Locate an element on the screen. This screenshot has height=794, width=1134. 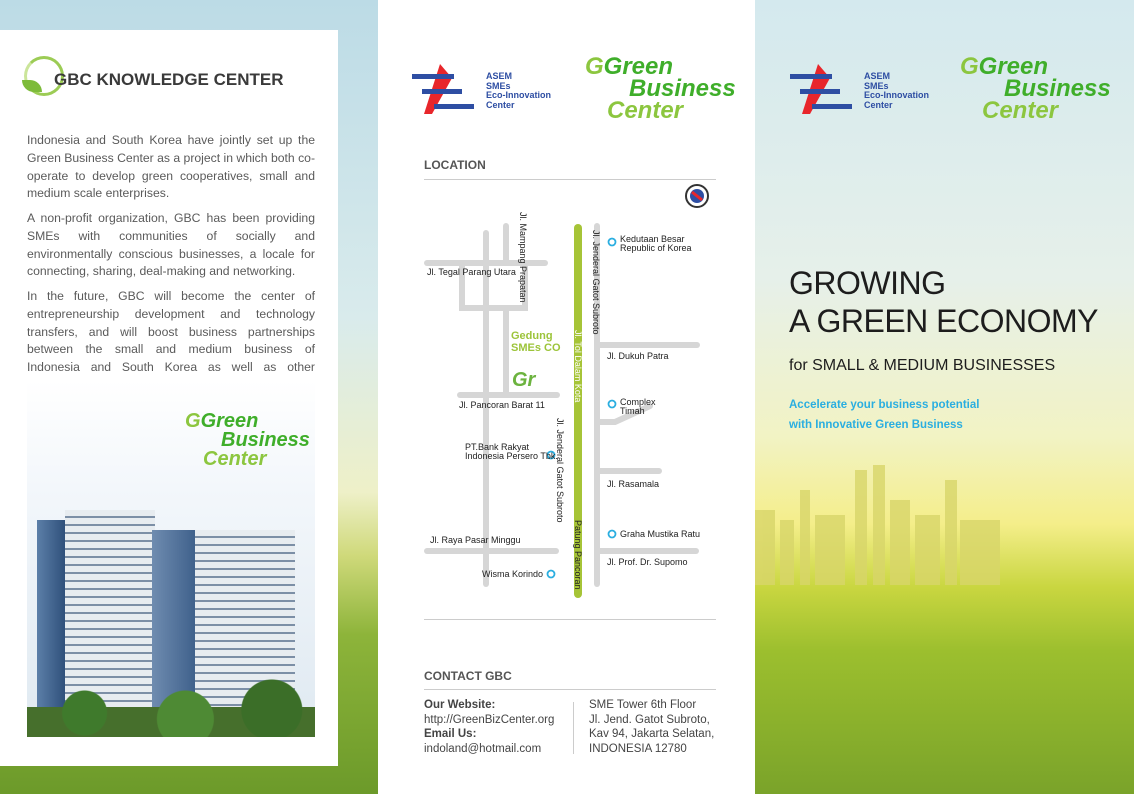
place-label: PT.Bank Rakyat is located at coordinates (497, 447).